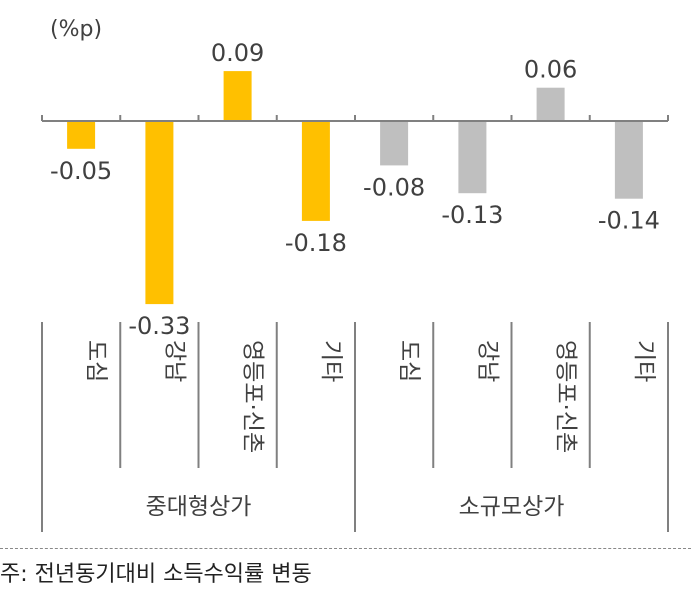 The height and width of the screenshot is (589, 691). Describe the element at coordinates (394, 187) in the screenshot. I see `data-label: -0.08` at that location.